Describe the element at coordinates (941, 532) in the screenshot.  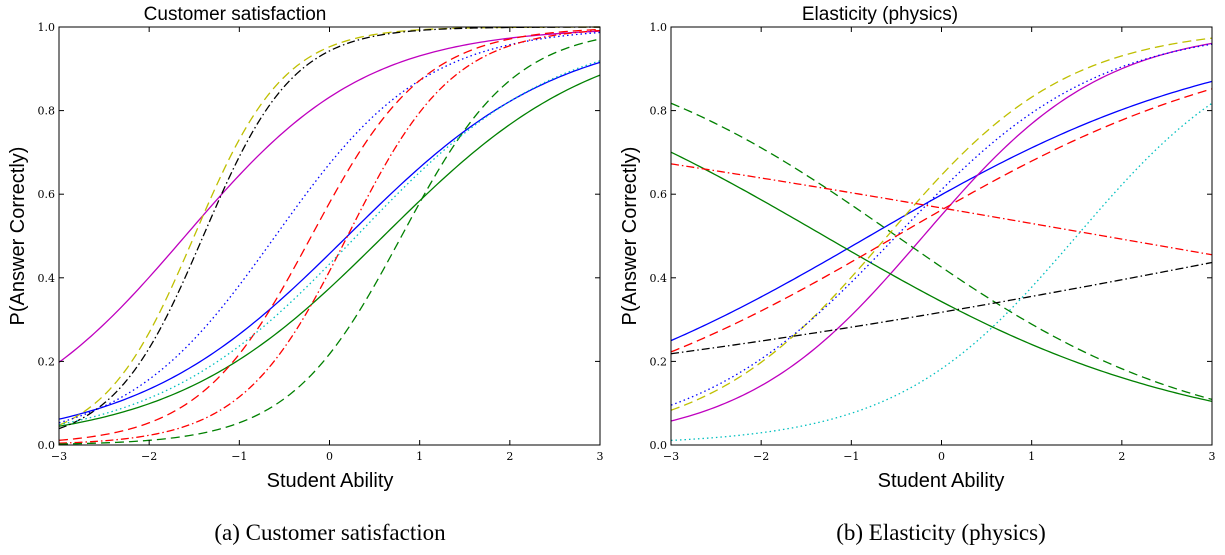
I see `chart-caption: (b) Elasticity (physics)` at that location.